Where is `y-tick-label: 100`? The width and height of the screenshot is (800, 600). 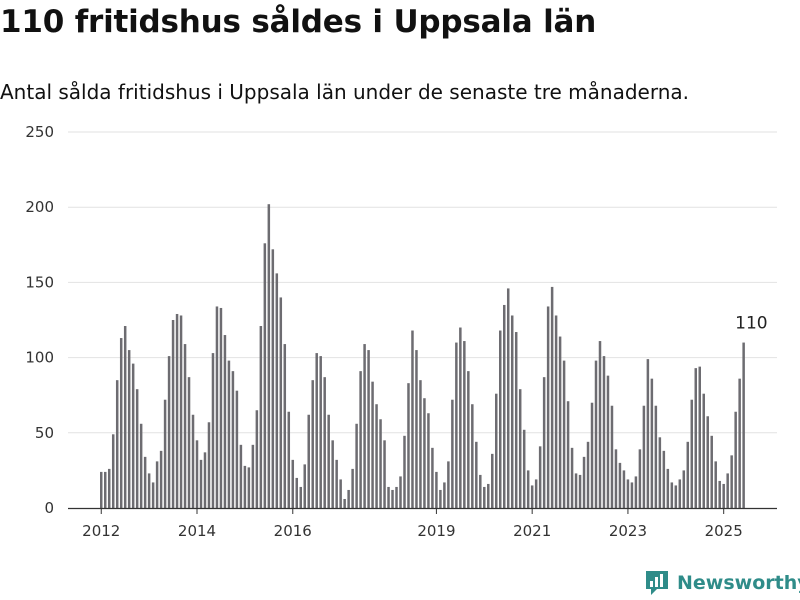
y-tick-label: 100 is located at coordinates (39, 358).